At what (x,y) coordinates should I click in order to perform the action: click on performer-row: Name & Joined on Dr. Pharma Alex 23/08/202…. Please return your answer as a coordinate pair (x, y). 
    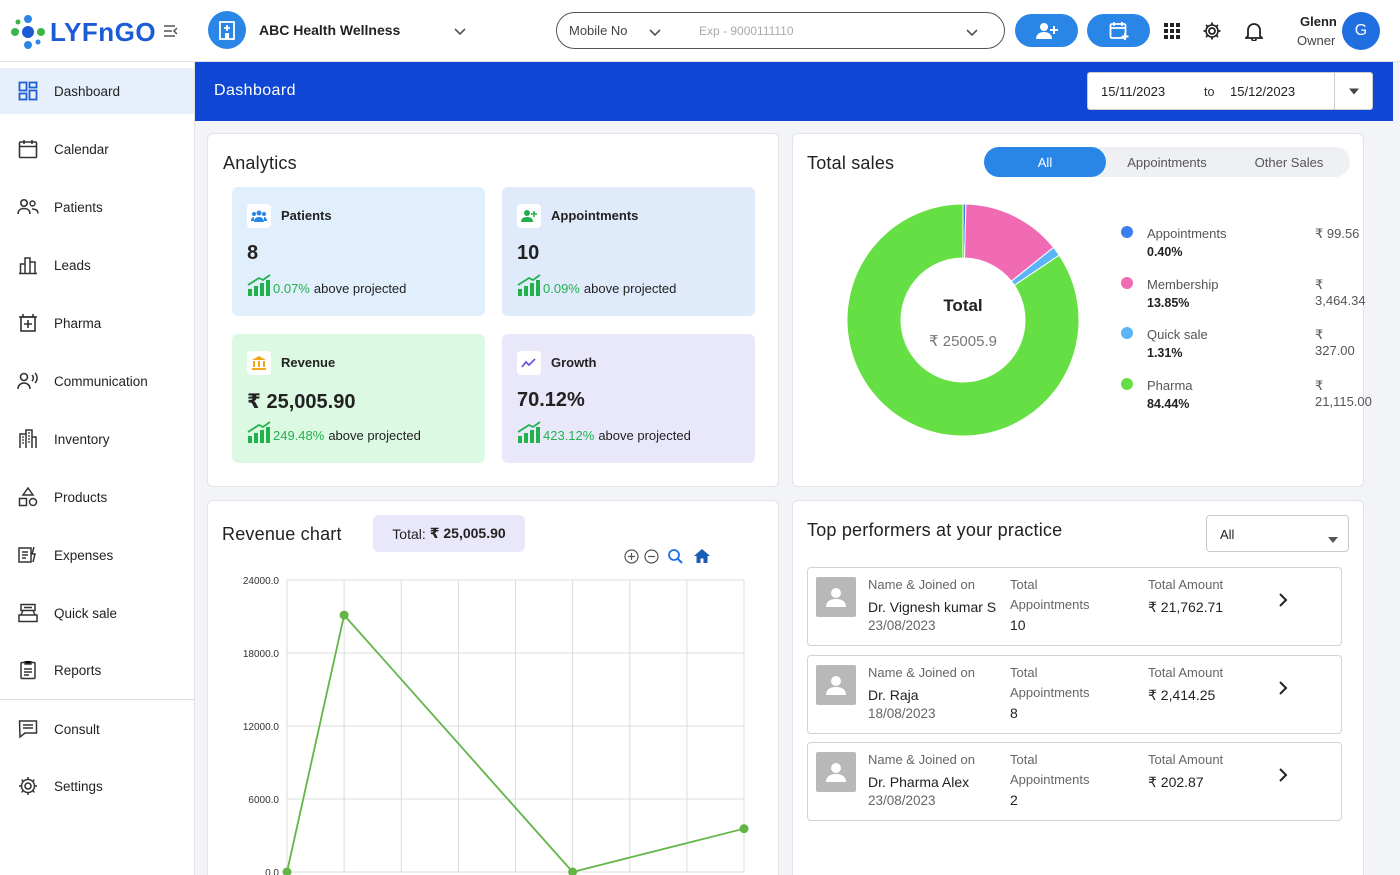
    Looking at the image, I should click on (1074, 781).